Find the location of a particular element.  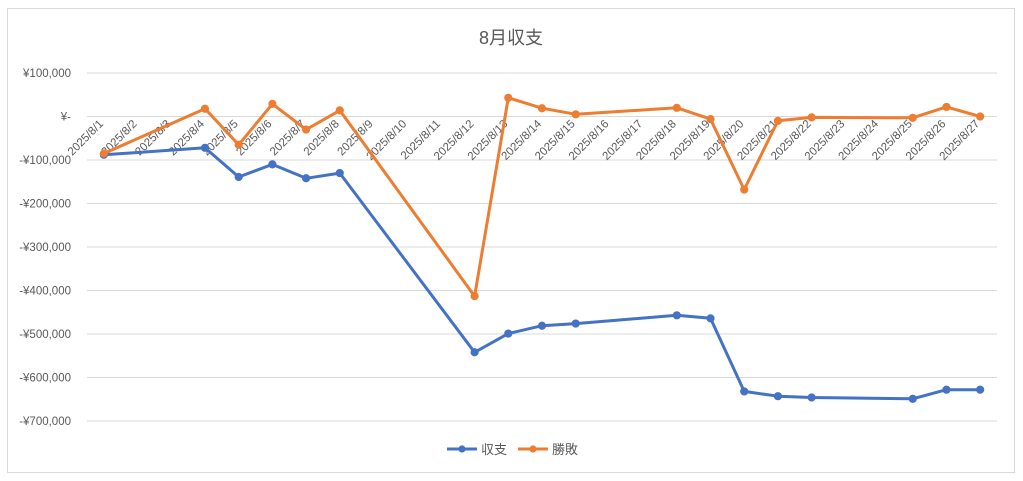

y-tick-label: -¥600,000 is located at coordinates (45, 379).